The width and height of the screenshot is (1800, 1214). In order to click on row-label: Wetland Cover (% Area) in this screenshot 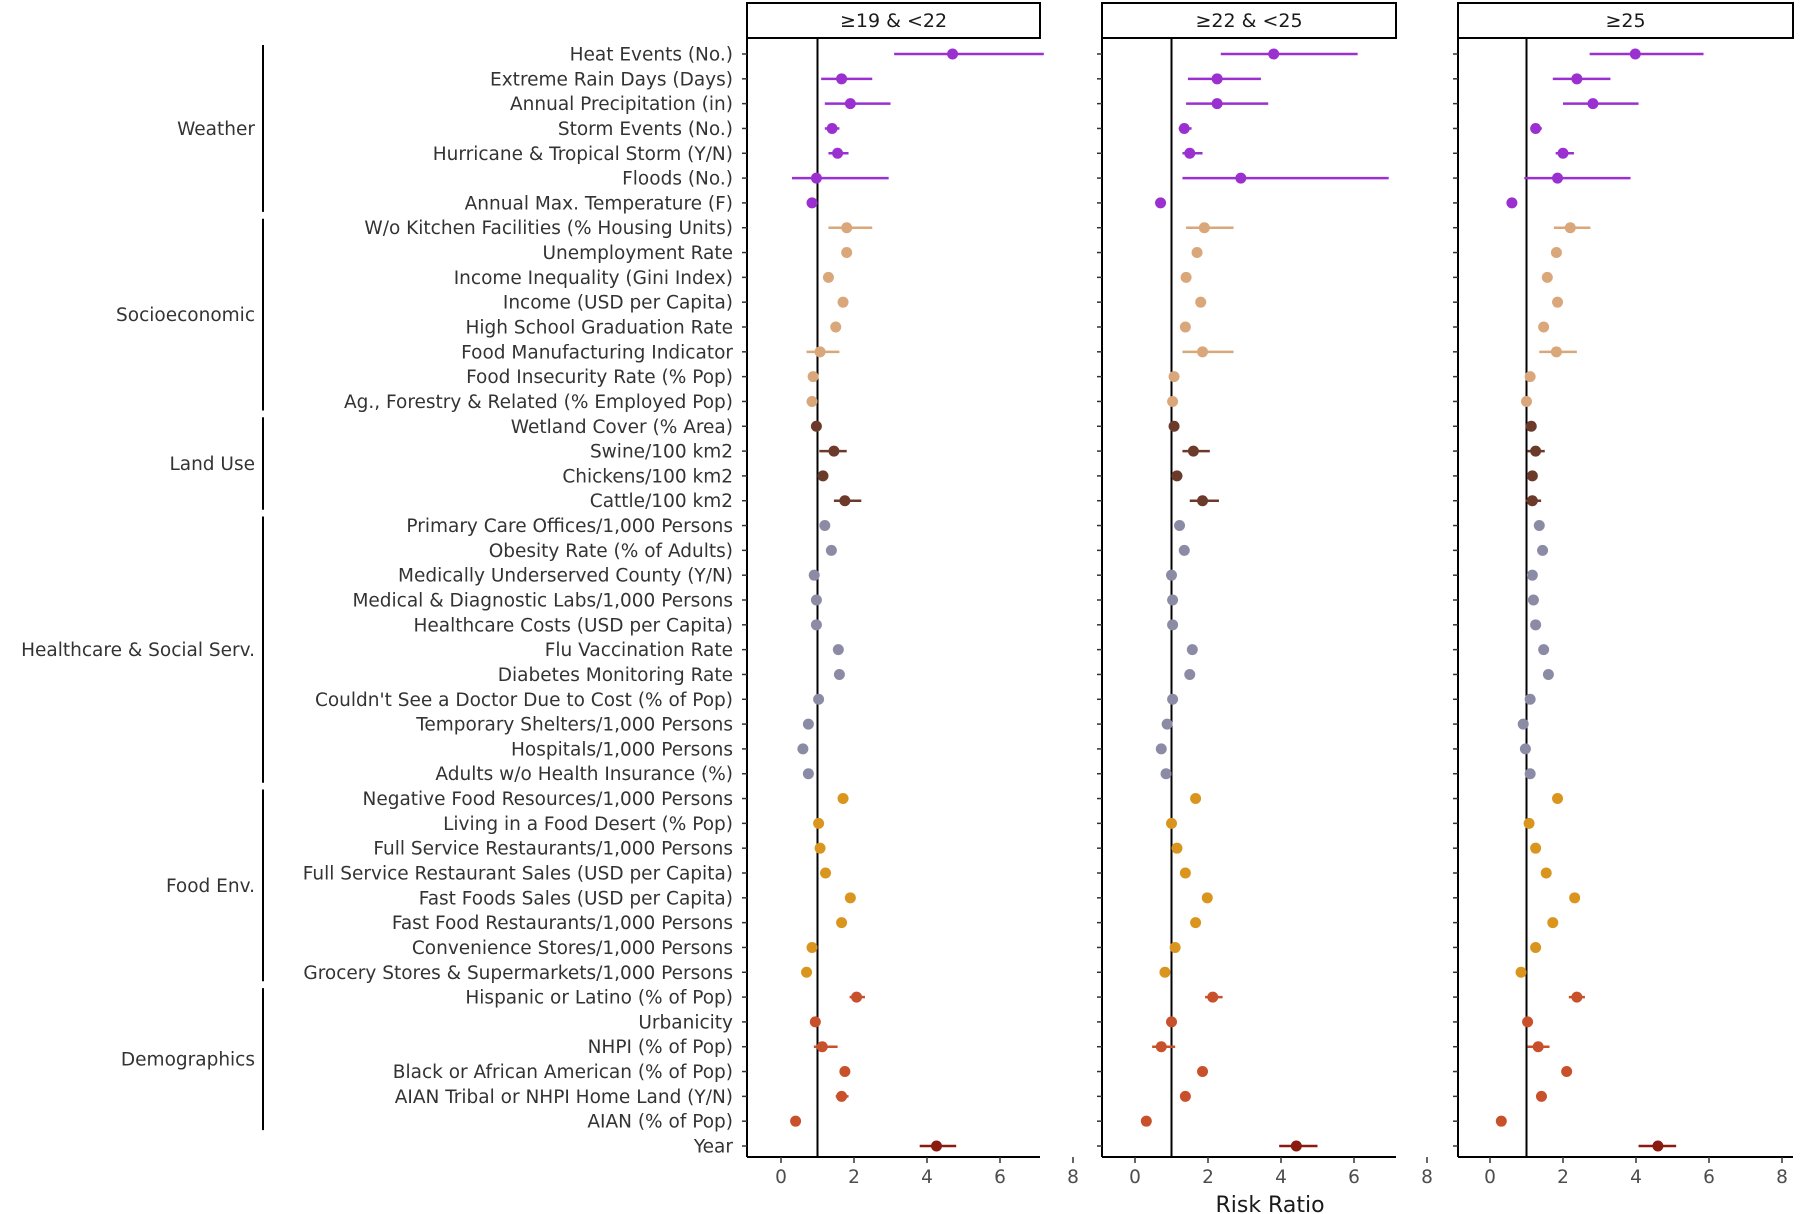, I will do `click(622, 427)`.